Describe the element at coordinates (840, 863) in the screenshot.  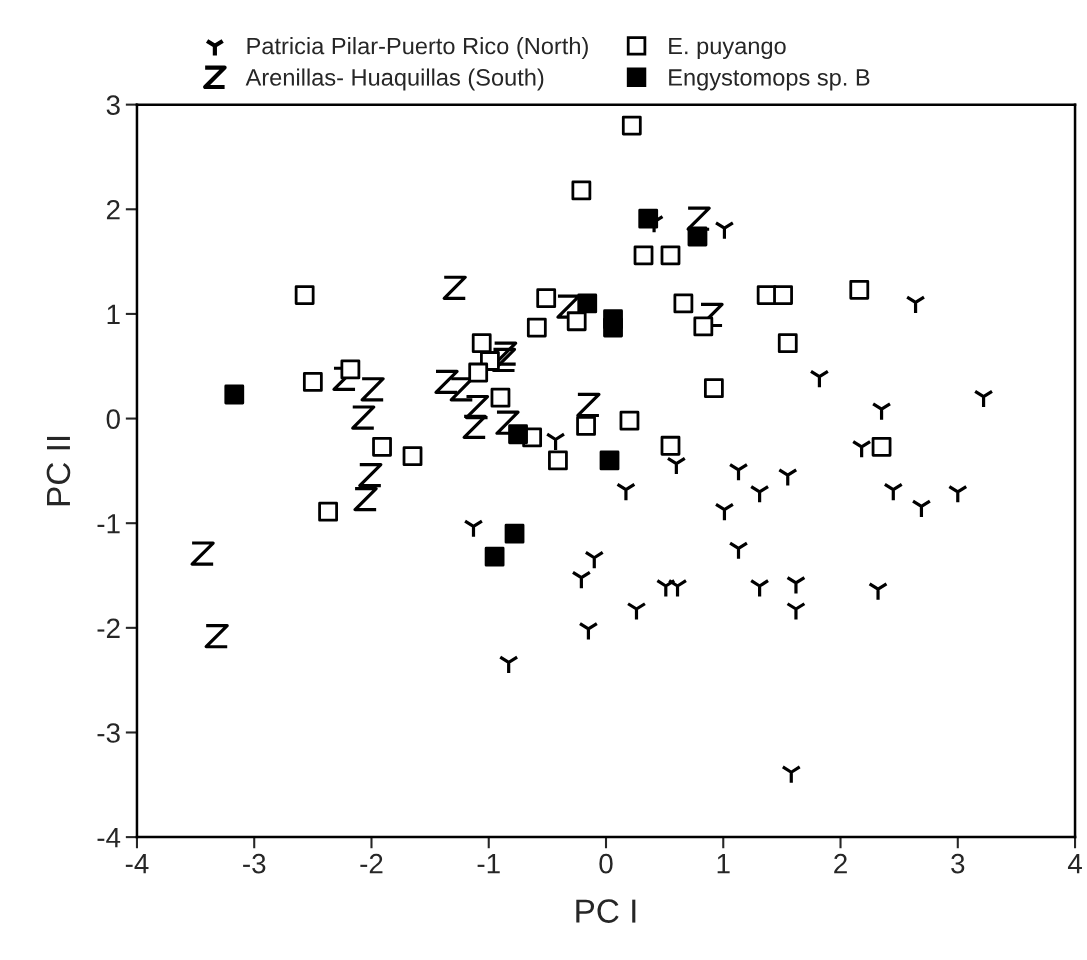
I see `x-tick-label: 2` at that location.